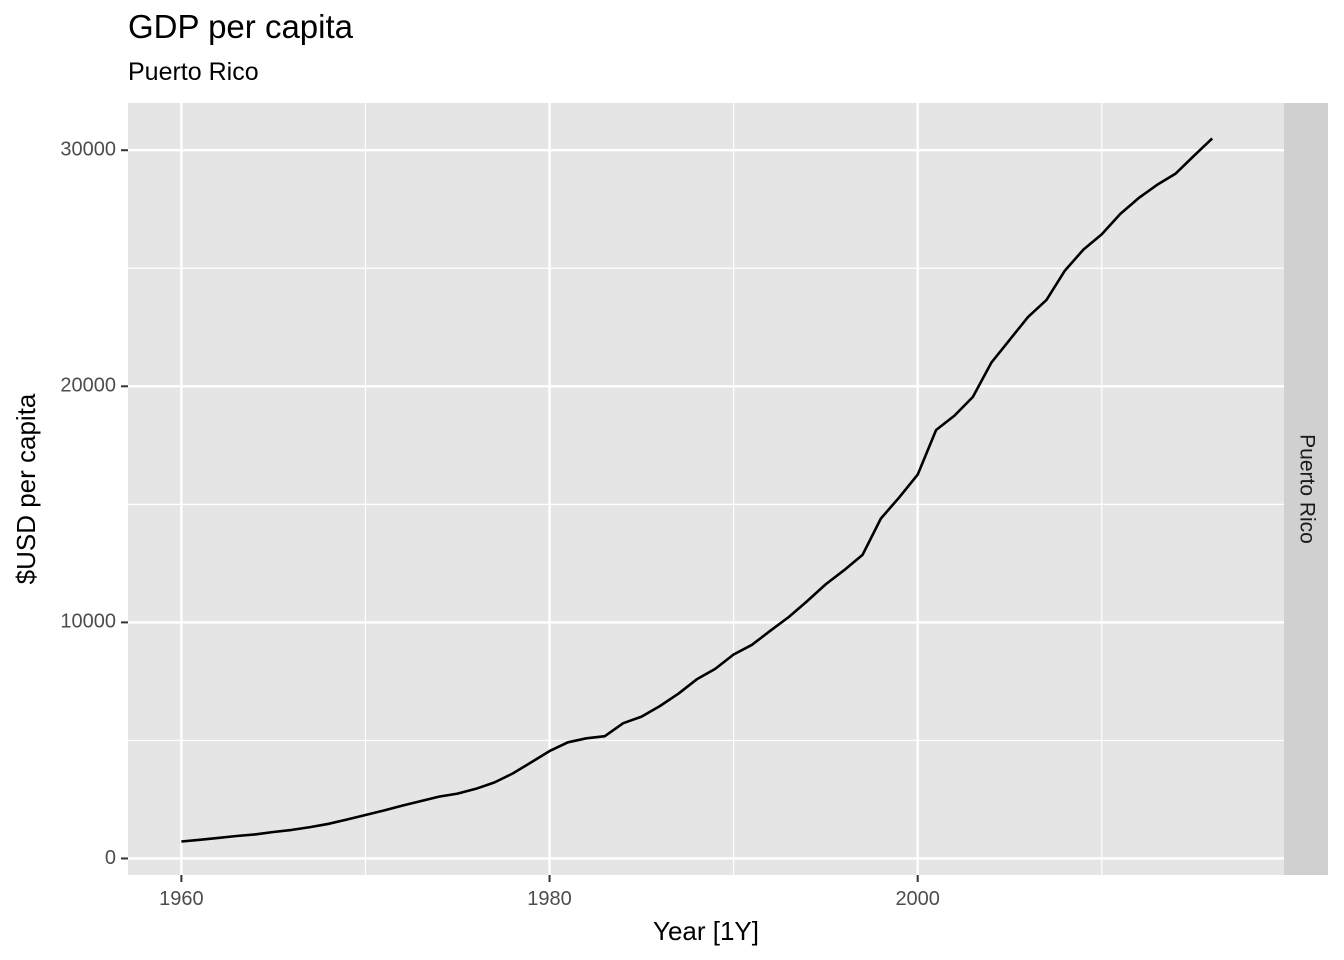  I want to click on x-tick-label: 2000, so click(917, 899).